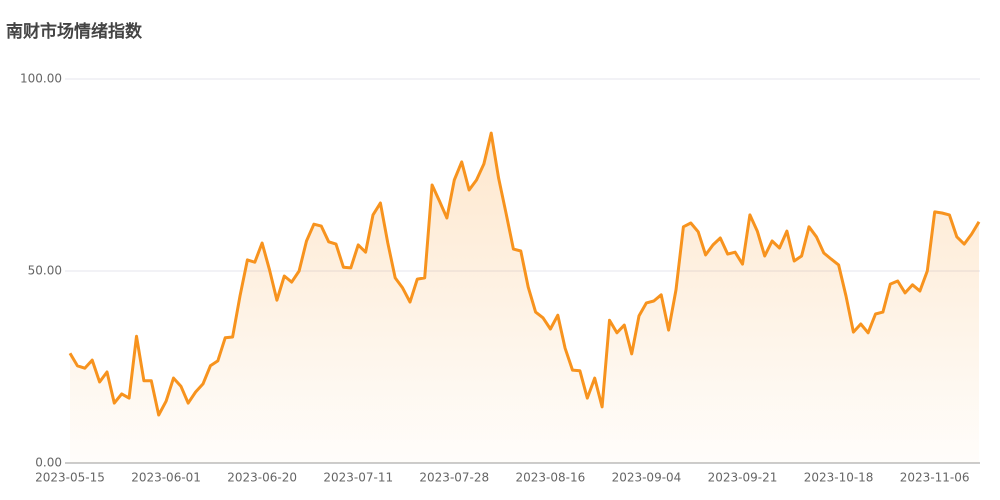  I want to click on x-tick-label: 2023-09-04, so click(647, 478).